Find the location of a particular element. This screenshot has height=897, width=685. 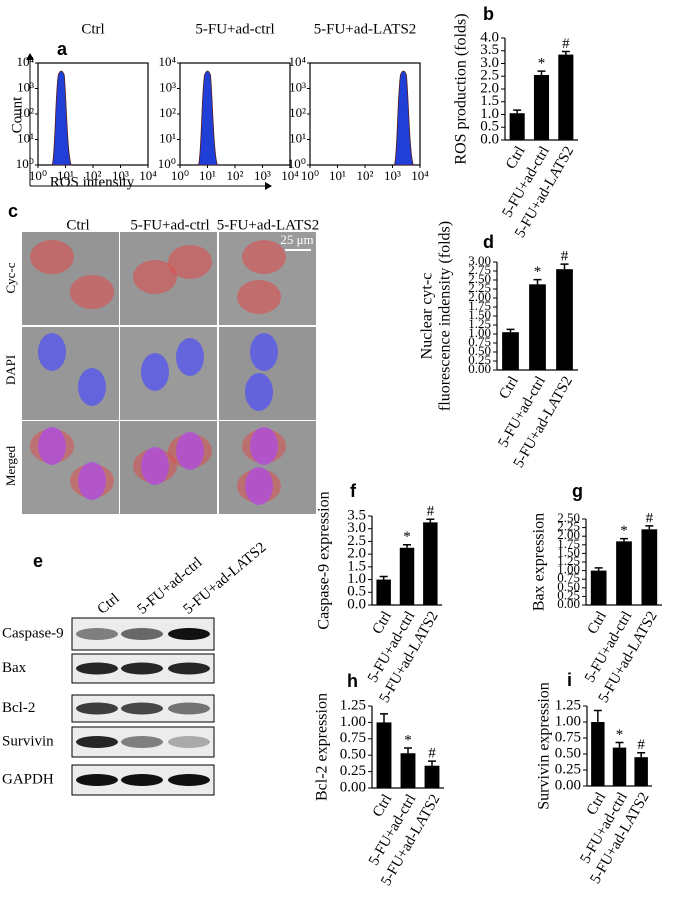

y-axis-label: Count is located at coordinates (17, 115).